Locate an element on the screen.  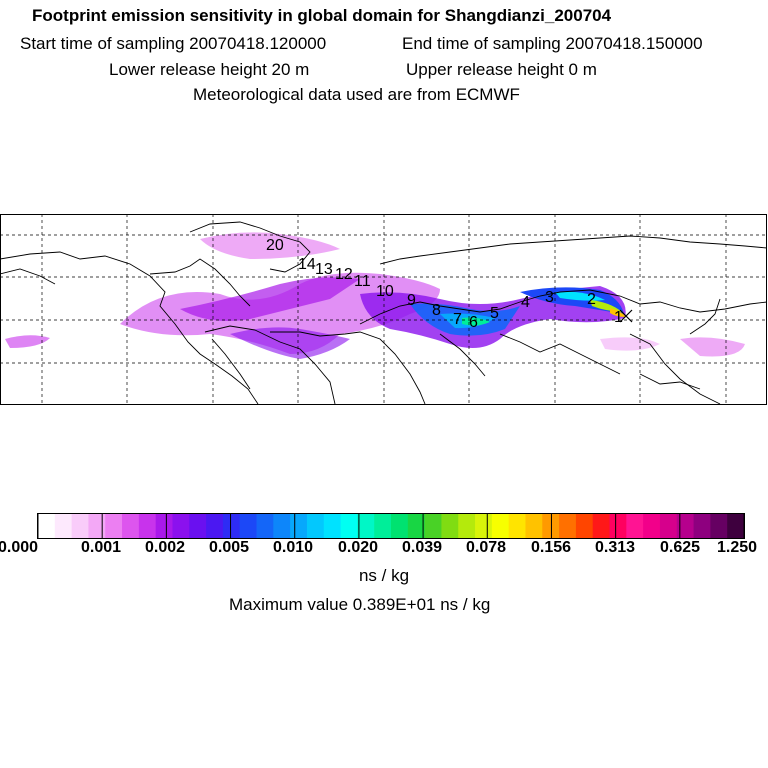
colorbar is located at coordinates (391, 526).